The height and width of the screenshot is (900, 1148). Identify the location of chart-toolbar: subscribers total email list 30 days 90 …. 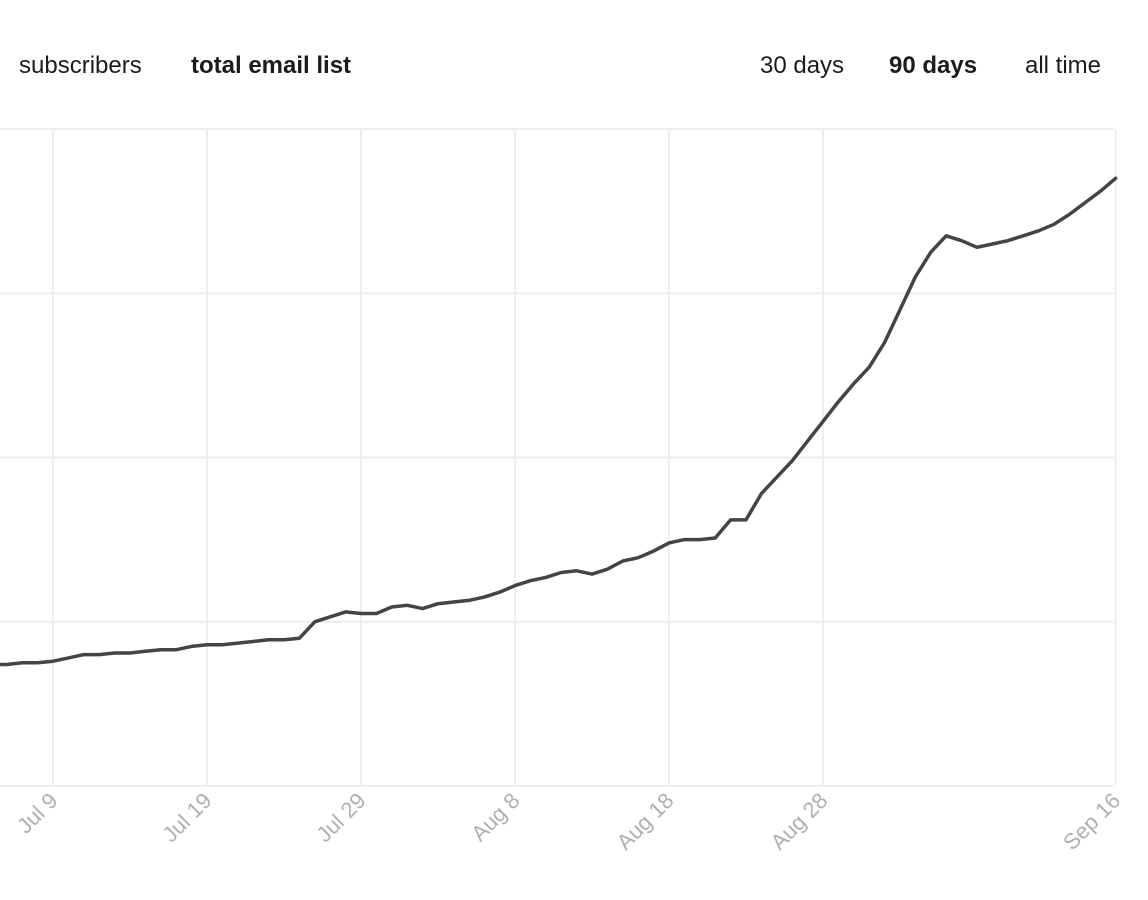
(574, 65).